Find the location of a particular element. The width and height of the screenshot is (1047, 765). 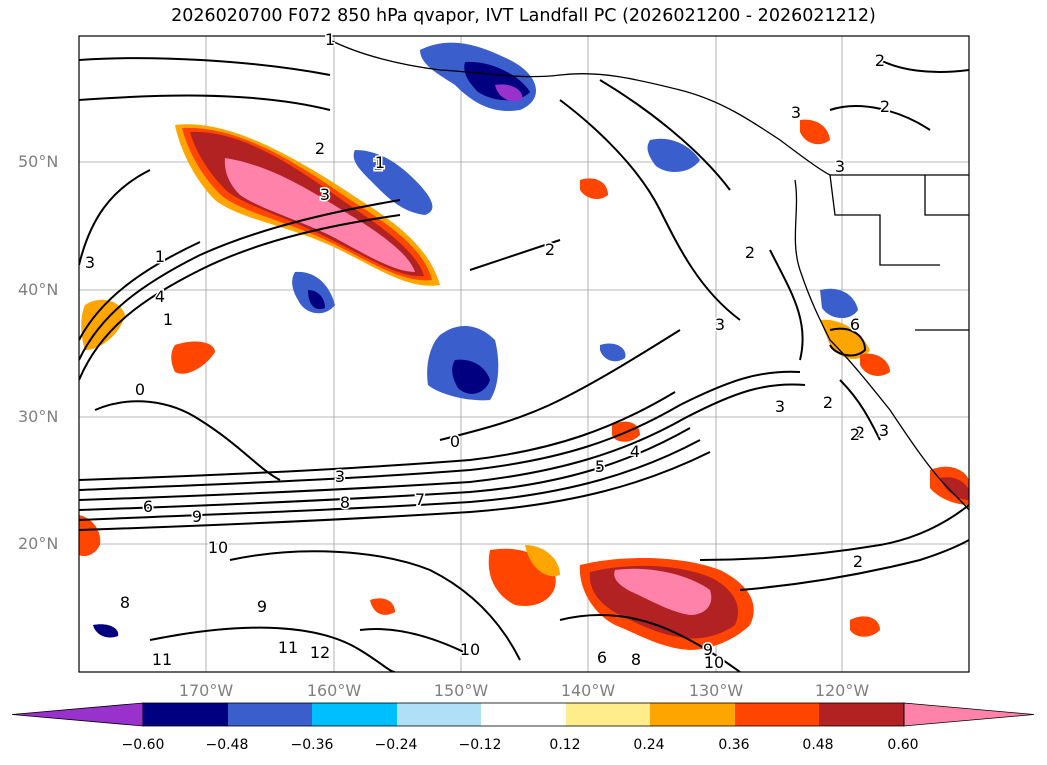

lon-label-170w: 170°W is located at coordinates (206, 690).